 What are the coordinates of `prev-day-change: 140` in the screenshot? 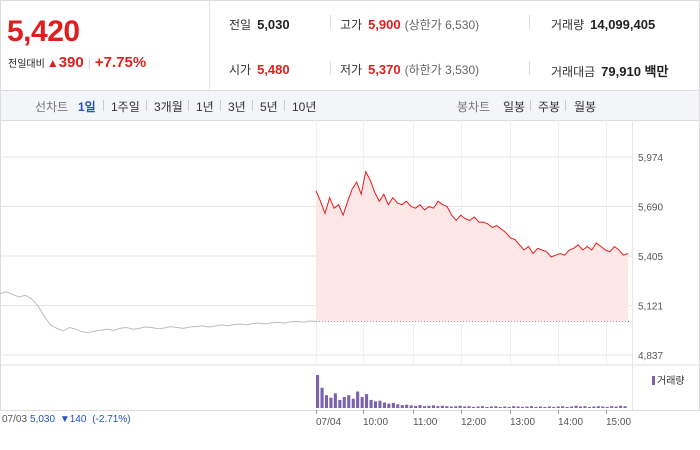 It's located at (78, 419).